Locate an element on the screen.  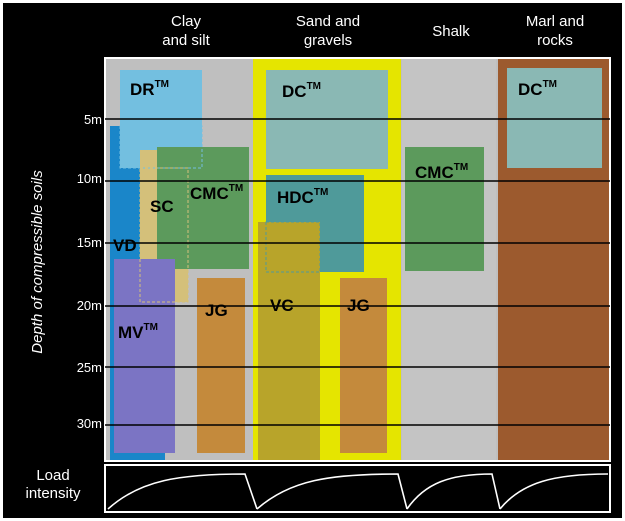
load-intensity-label: Load intensity is located at coordinates (53, 485).